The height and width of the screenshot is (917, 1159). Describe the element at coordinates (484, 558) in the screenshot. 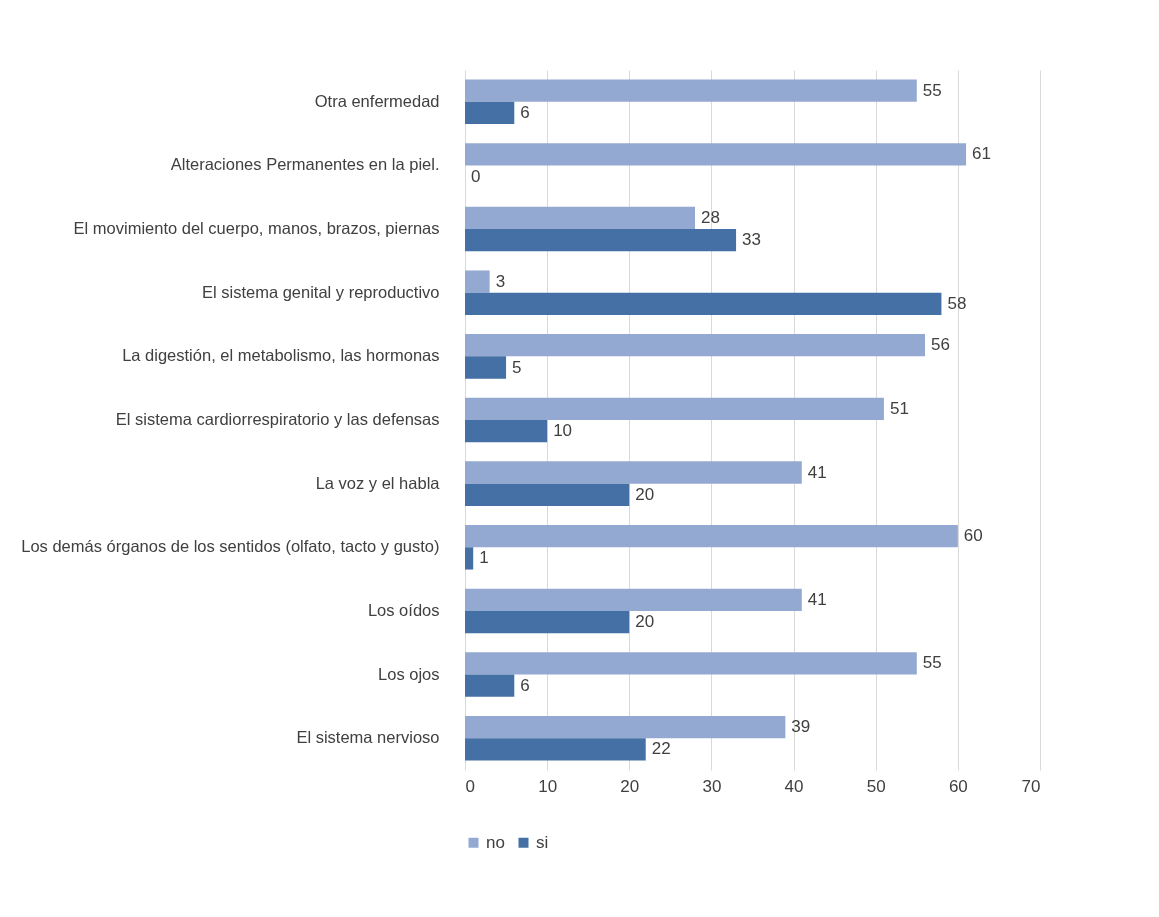

I see `data-label: 1` at that location.